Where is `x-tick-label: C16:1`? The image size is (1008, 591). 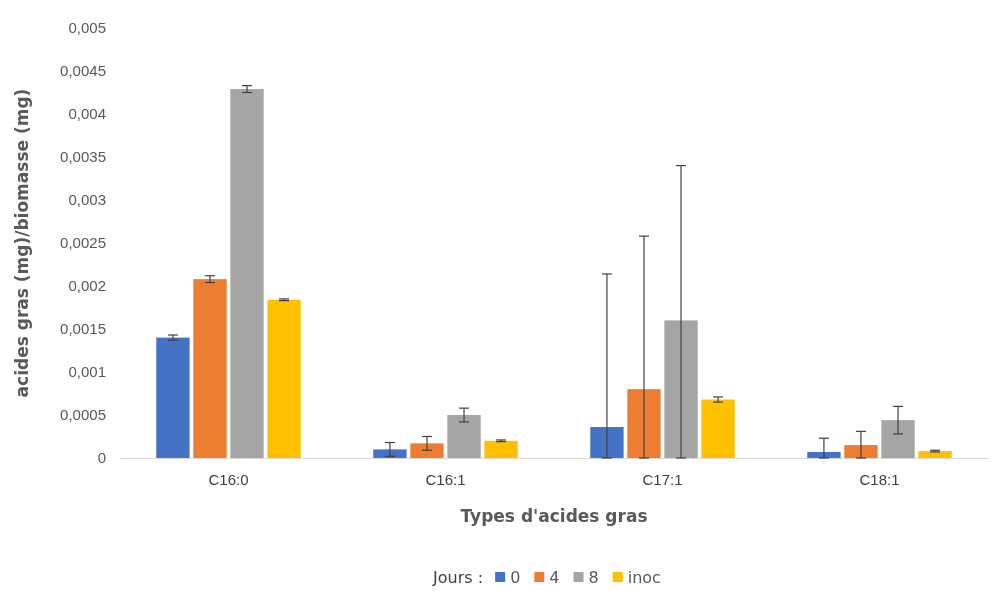
x-tick-label: C16:1 is located at coordinates (445, 479).